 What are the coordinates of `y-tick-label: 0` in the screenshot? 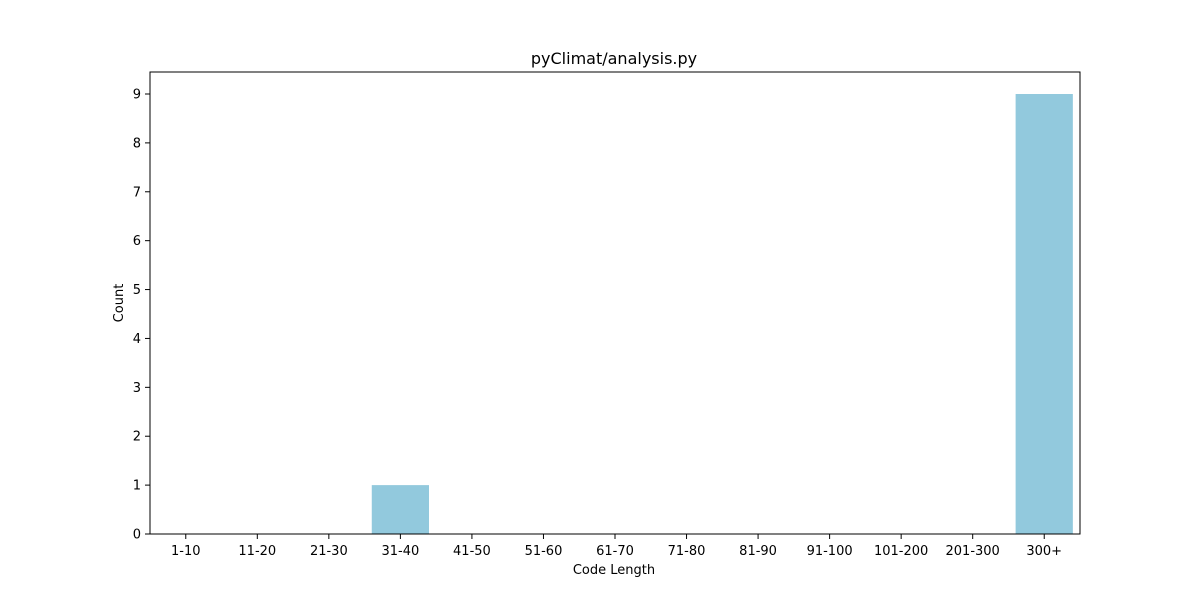 It's located at (137, 535).